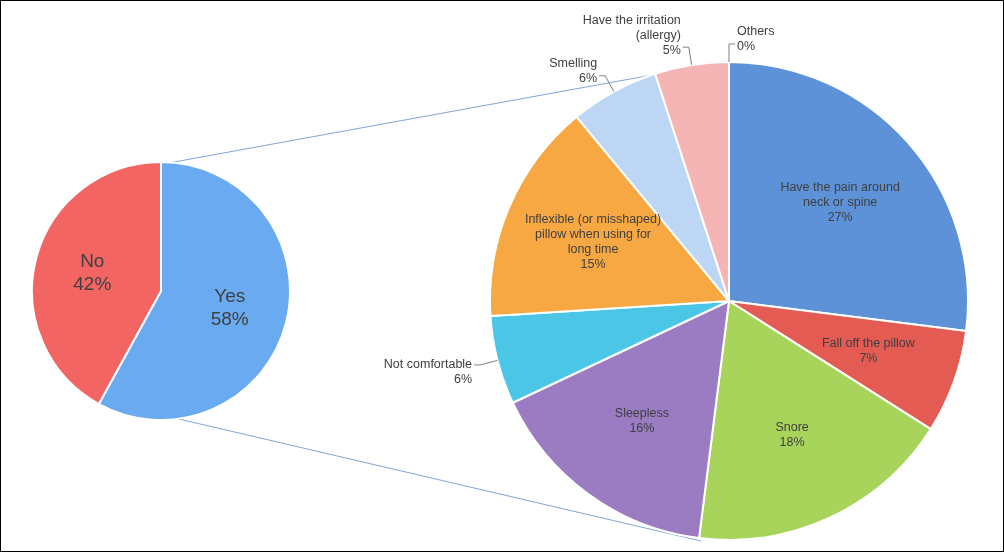 The image size is (1004, 552). What do you see at coordinates (631, 27) in the screenshot?
I see `slice-label: Have the irritation (allergy)` at bounding box center [631, 27].